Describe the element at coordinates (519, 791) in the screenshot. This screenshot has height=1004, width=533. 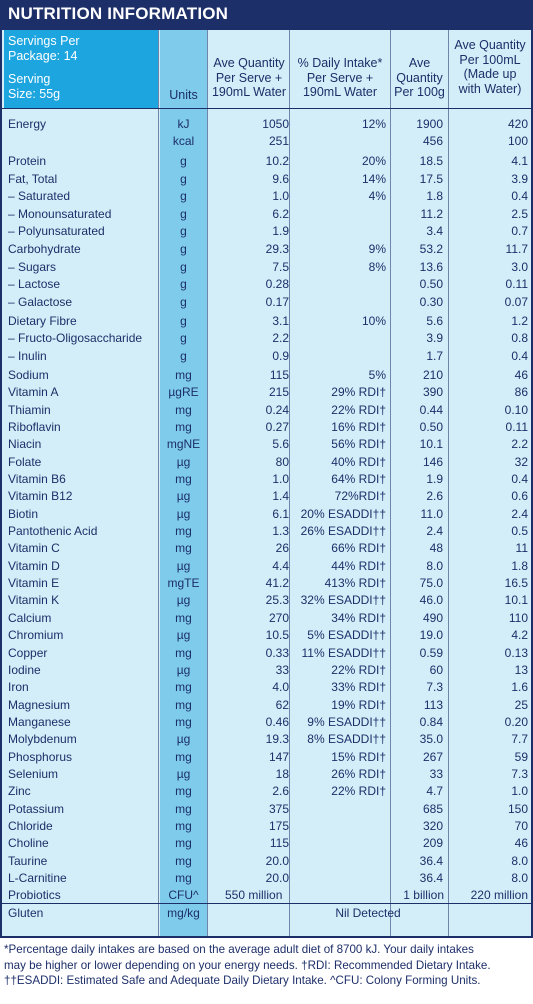
I see `per-100ml-value: 1.0` at that location.